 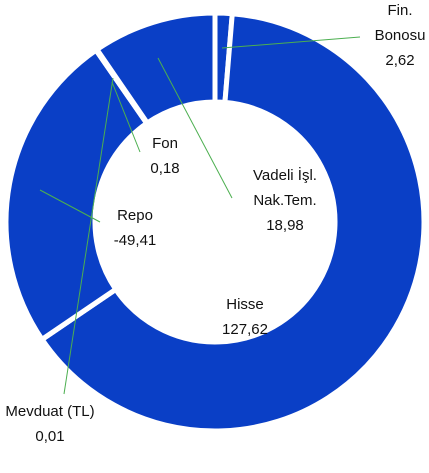 I want to click on data-label: Repo -49,41, so click(x=135, y=228).